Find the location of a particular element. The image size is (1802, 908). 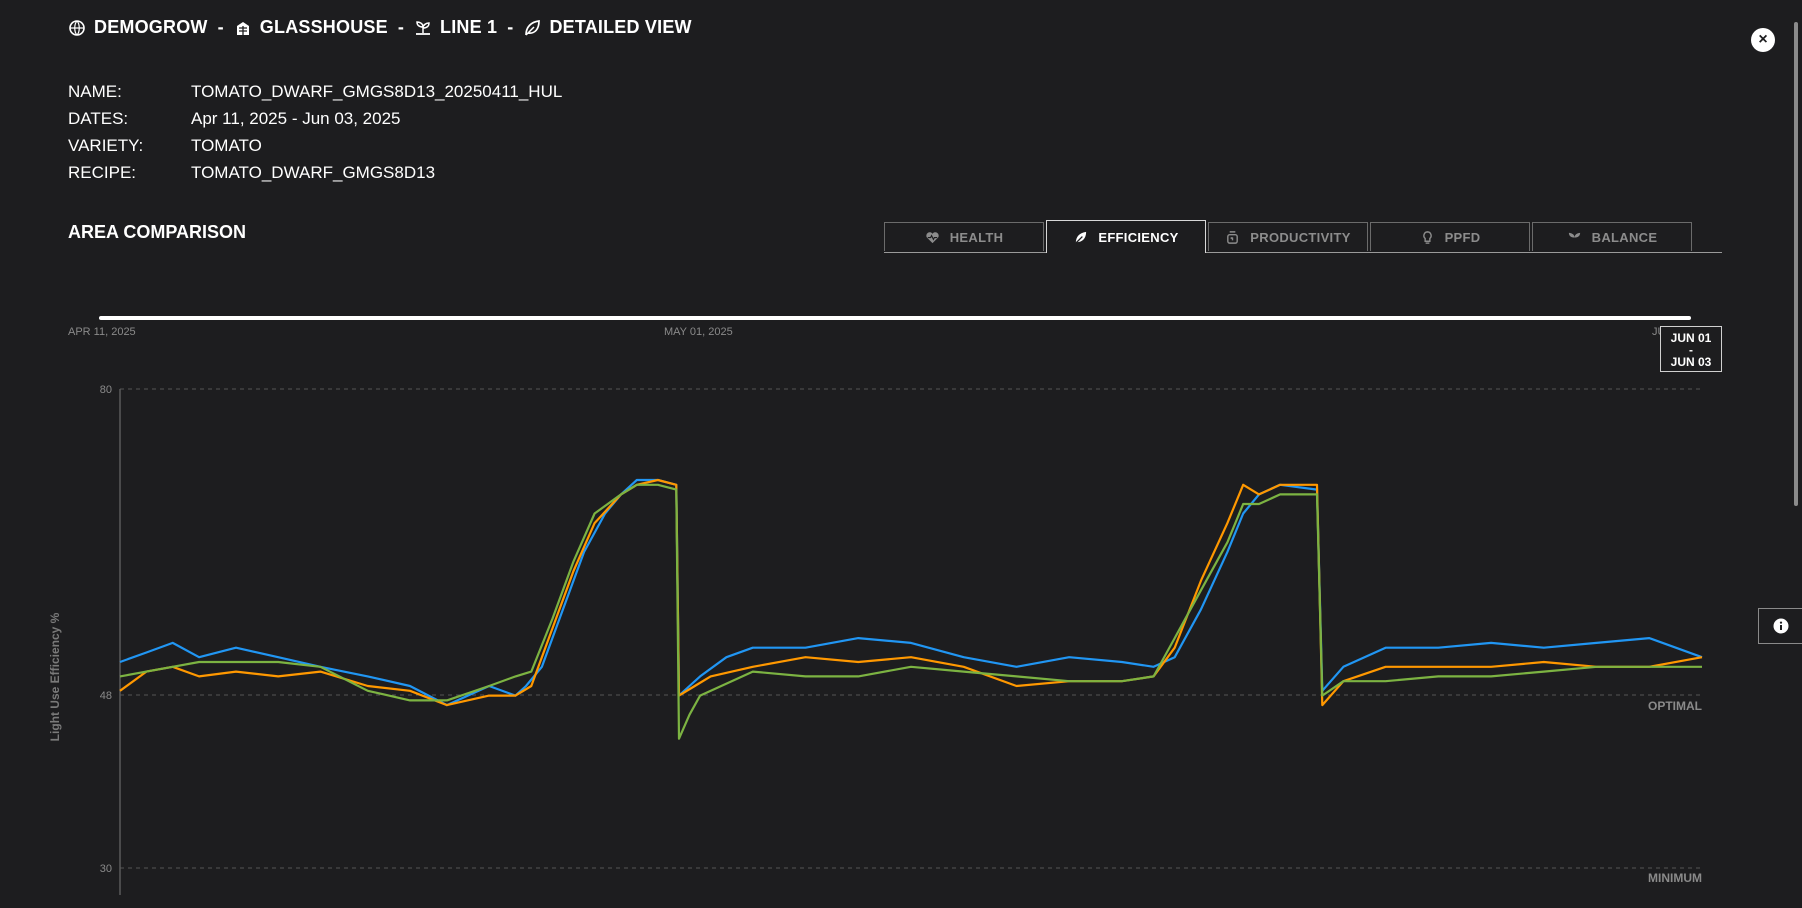

timeline-range-tooltip: JUN 01 - JUN 03 is located at coordinates (1691, 349).